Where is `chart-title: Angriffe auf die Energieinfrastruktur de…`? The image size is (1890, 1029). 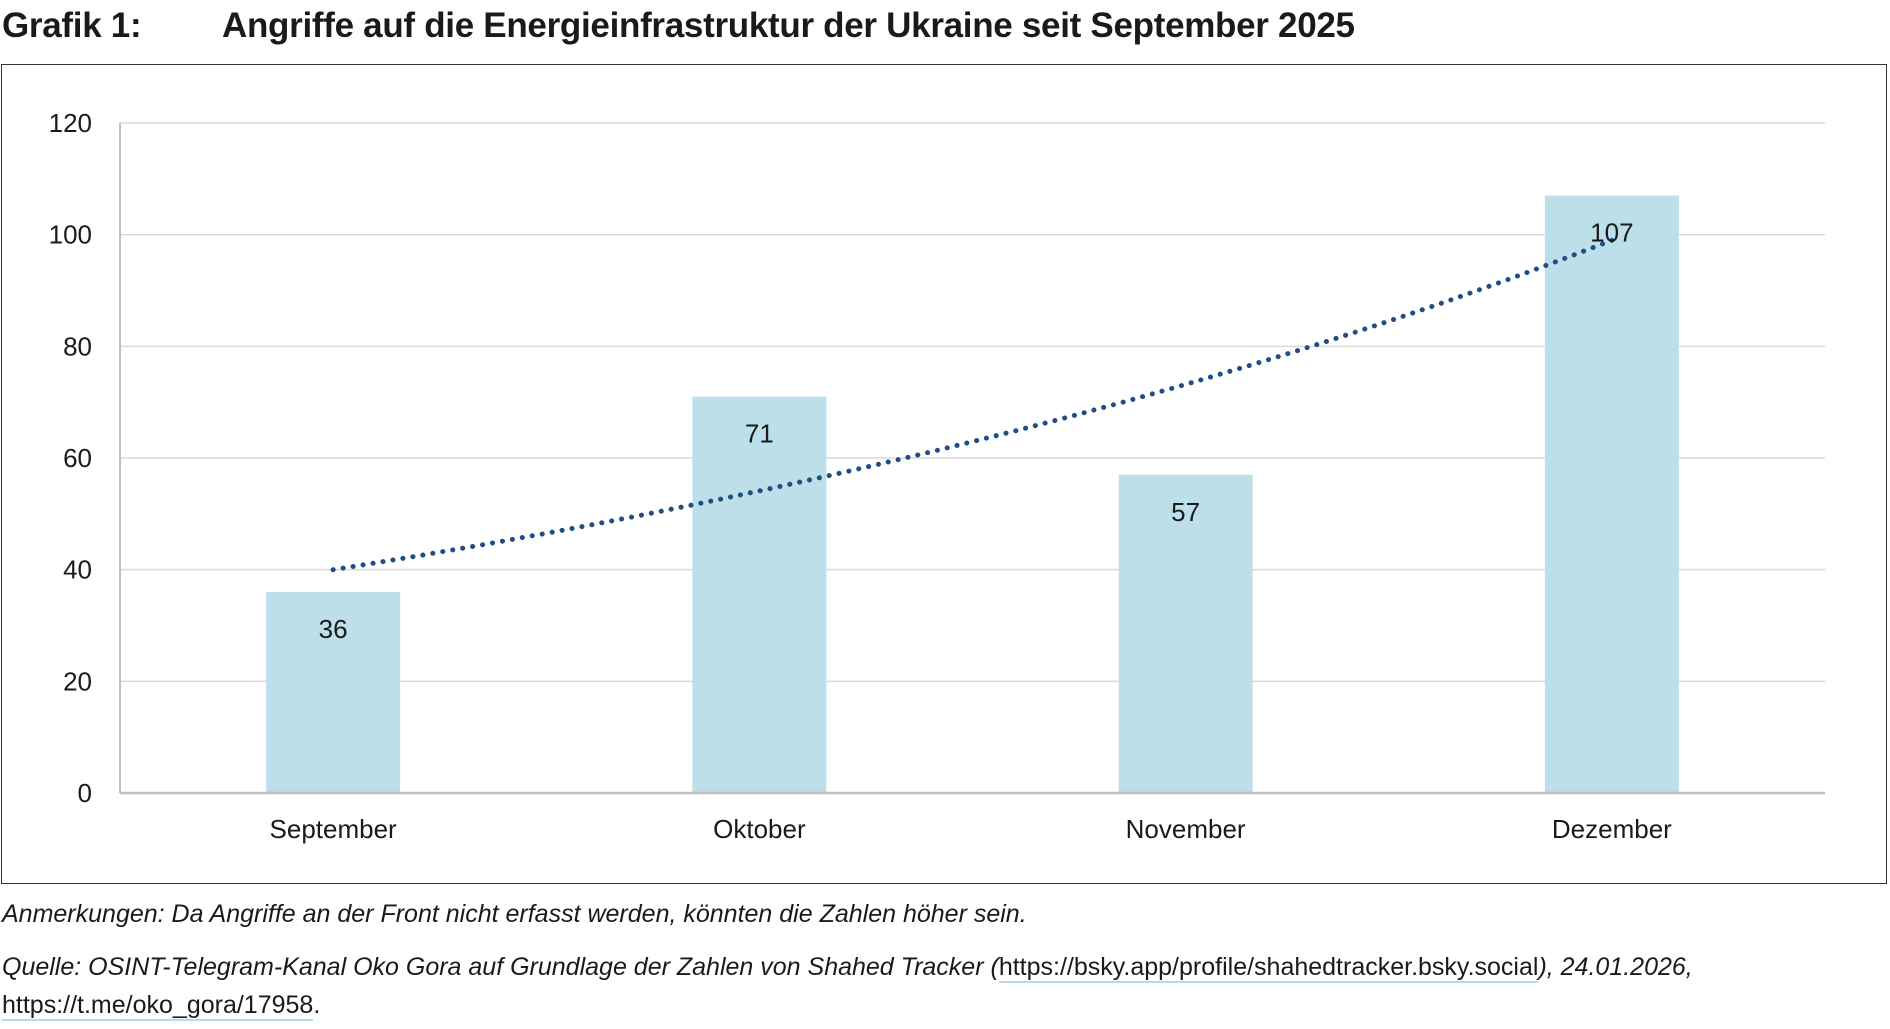
chart-title: Angriffe auf die Energieinfrastruktur de… is located at coordinates (788, 25).